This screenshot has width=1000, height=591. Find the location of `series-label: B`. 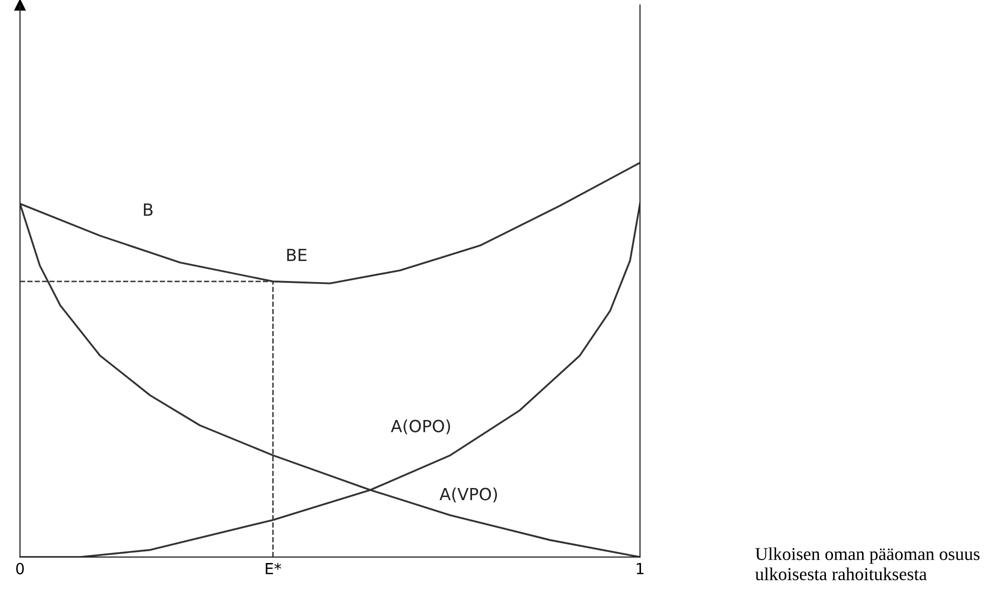

series-label: B is located at coordinates (148, 210).